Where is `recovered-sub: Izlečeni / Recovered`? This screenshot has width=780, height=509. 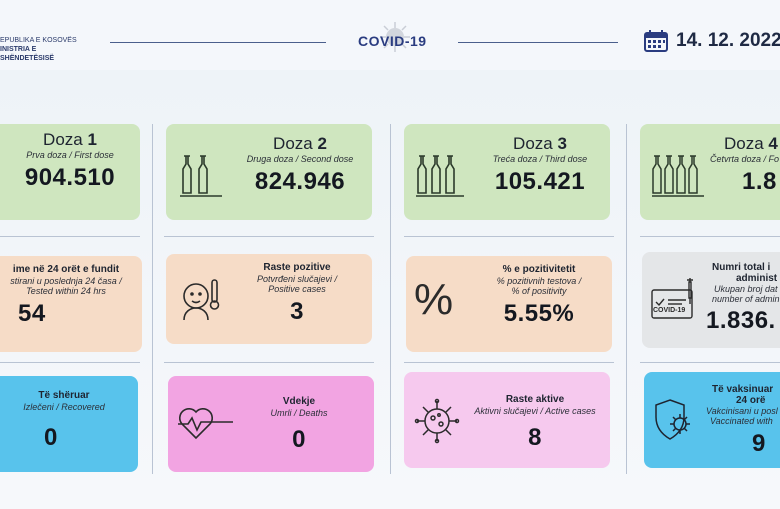 recovered-sub: Izlečeni / Recovered is located at coordinates (64, 407).